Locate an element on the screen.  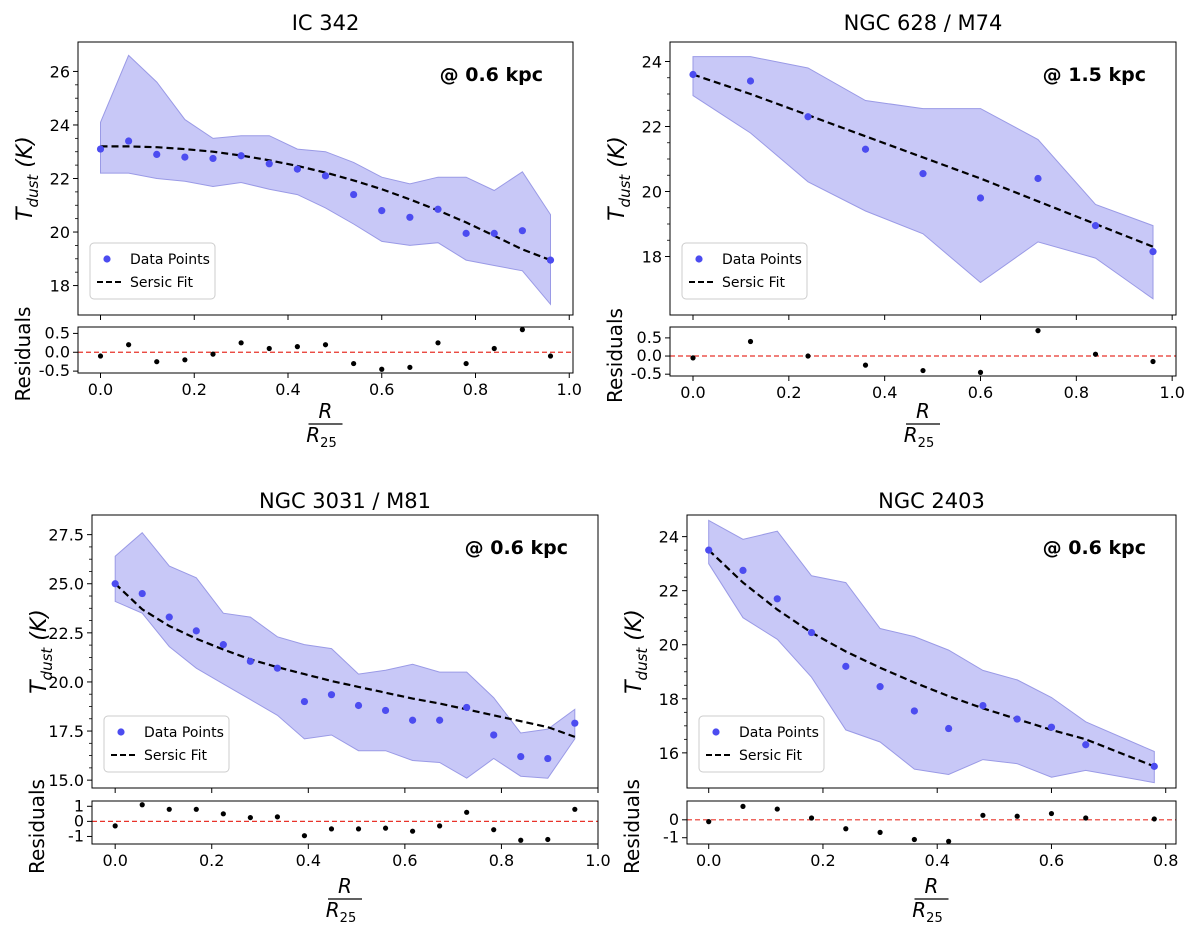
y-tick-label: 20 is located at coordinates (669, 645).